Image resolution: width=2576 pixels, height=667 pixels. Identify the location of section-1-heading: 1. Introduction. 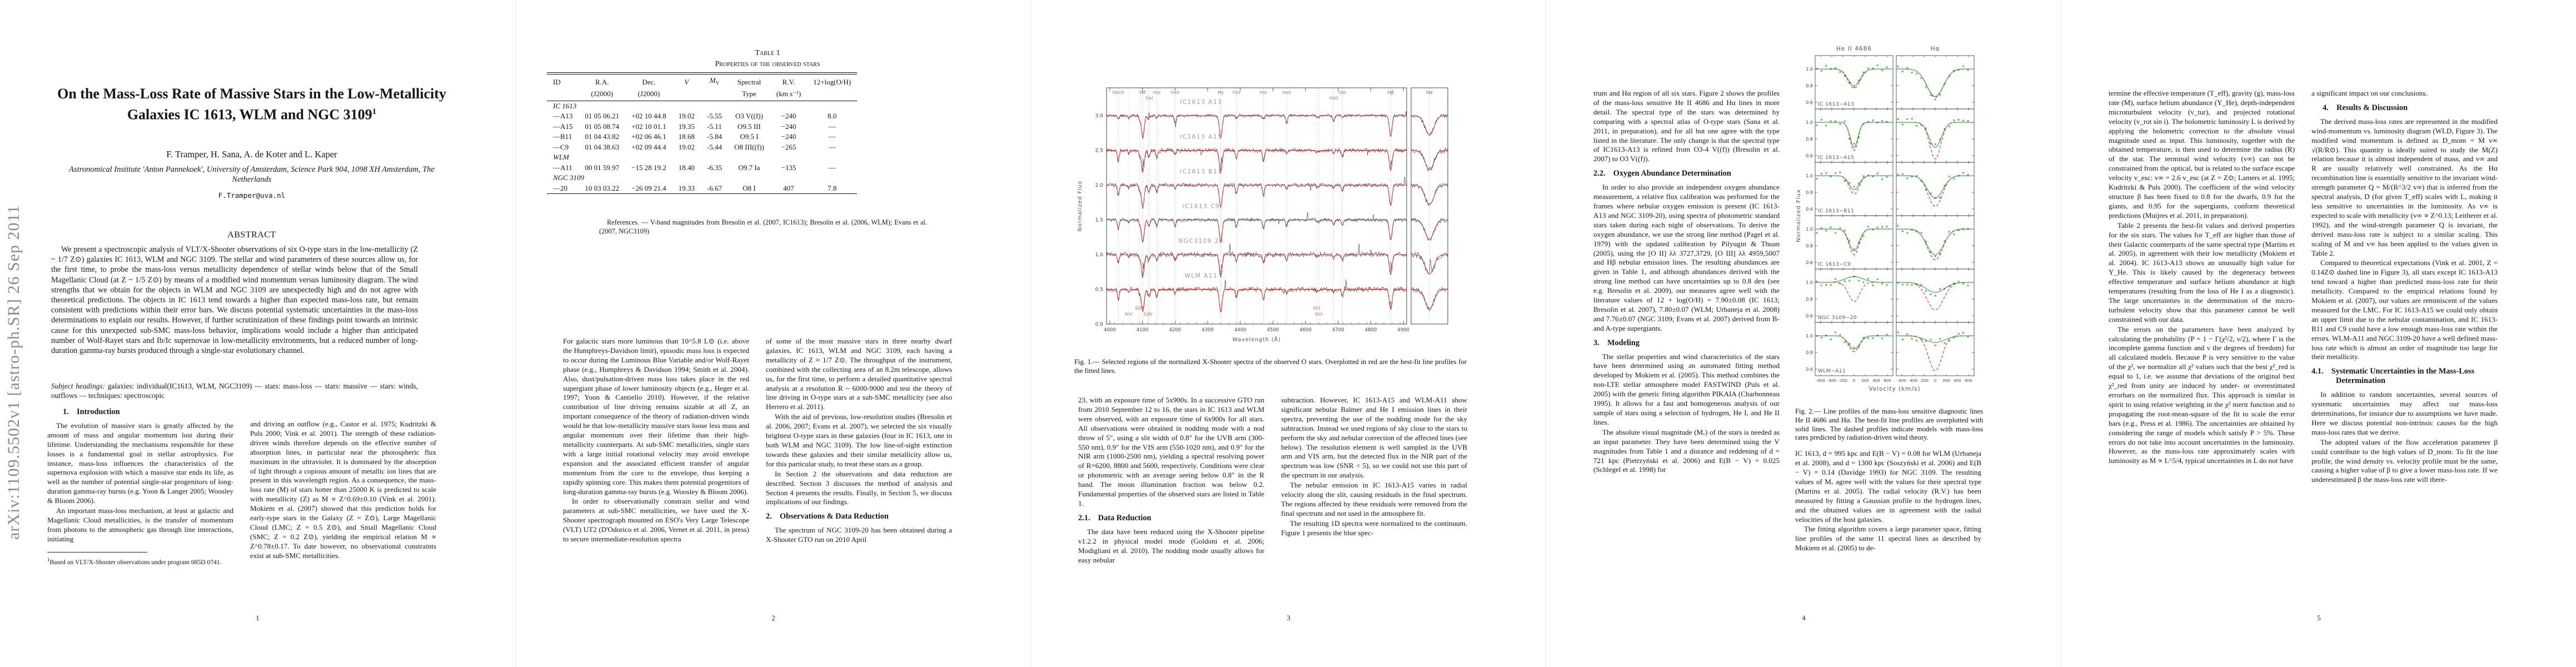
(91, 411).